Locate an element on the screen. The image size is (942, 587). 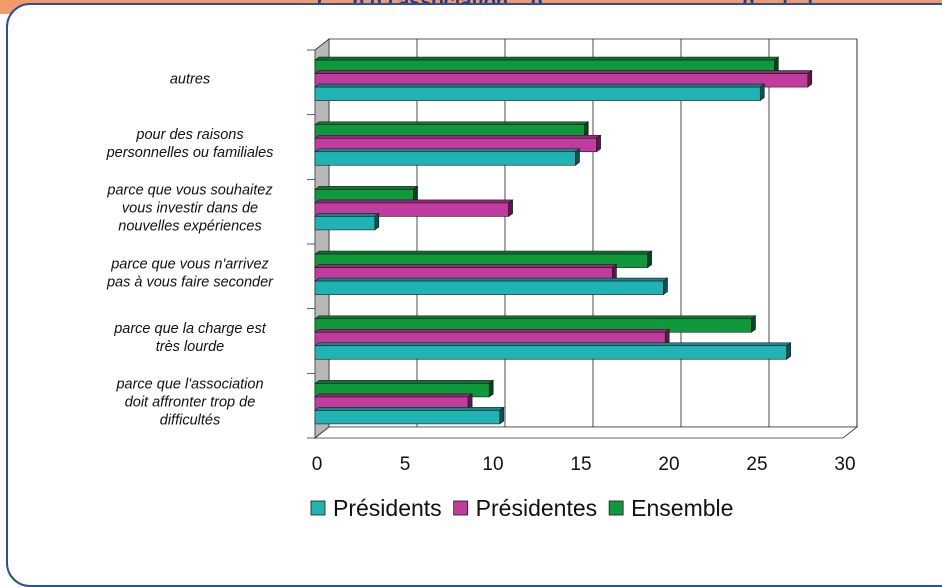
category-label: pour des raisons is located at coordinates (189, 135).